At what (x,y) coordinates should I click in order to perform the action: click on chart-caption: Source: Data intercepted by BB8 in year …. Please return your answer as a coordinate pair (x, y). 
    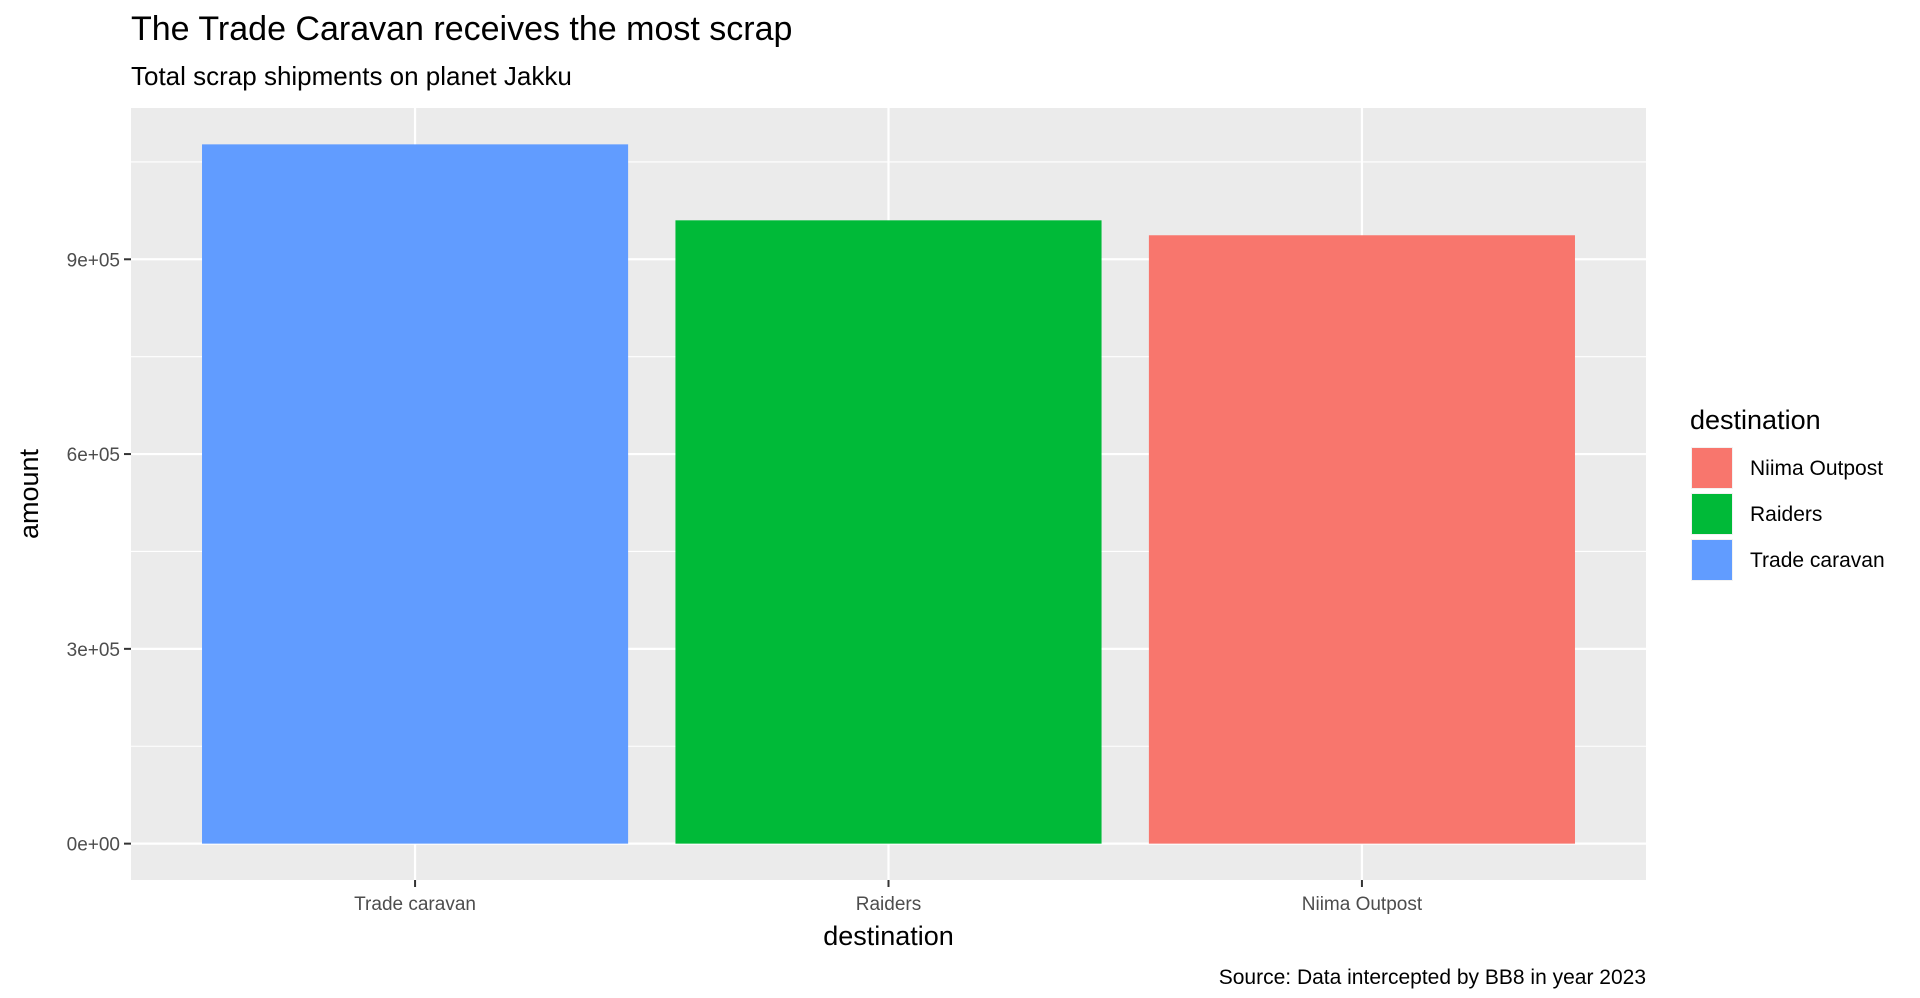
    Looking at the image, I should click on (1432, 977).